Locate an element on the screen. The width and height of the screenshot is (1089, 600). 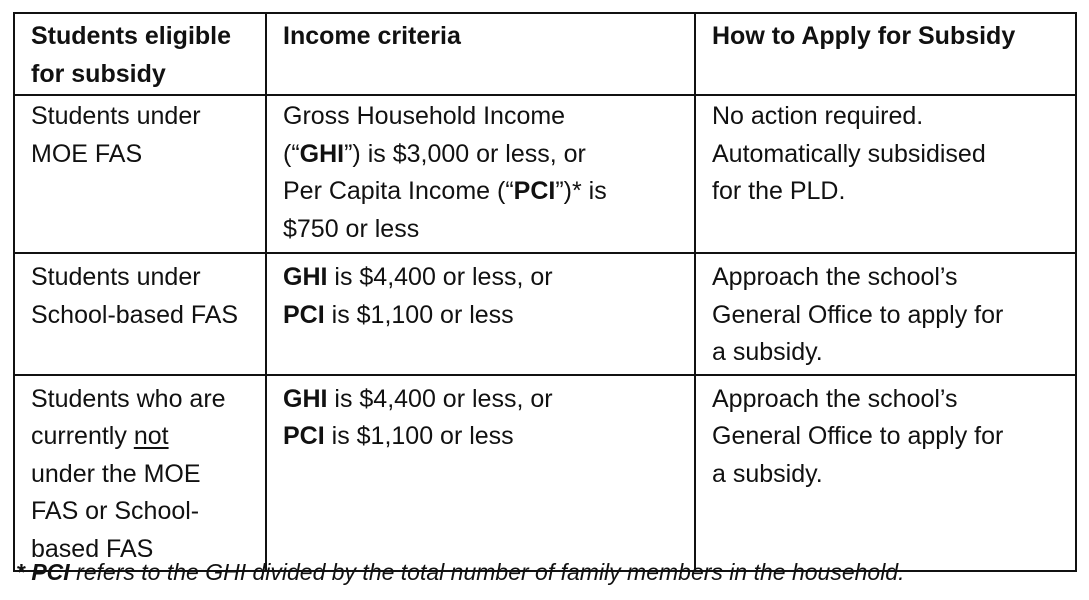
cell-line: Per Capita Income (“PCI”)* is is located at coordinates (484, 192).